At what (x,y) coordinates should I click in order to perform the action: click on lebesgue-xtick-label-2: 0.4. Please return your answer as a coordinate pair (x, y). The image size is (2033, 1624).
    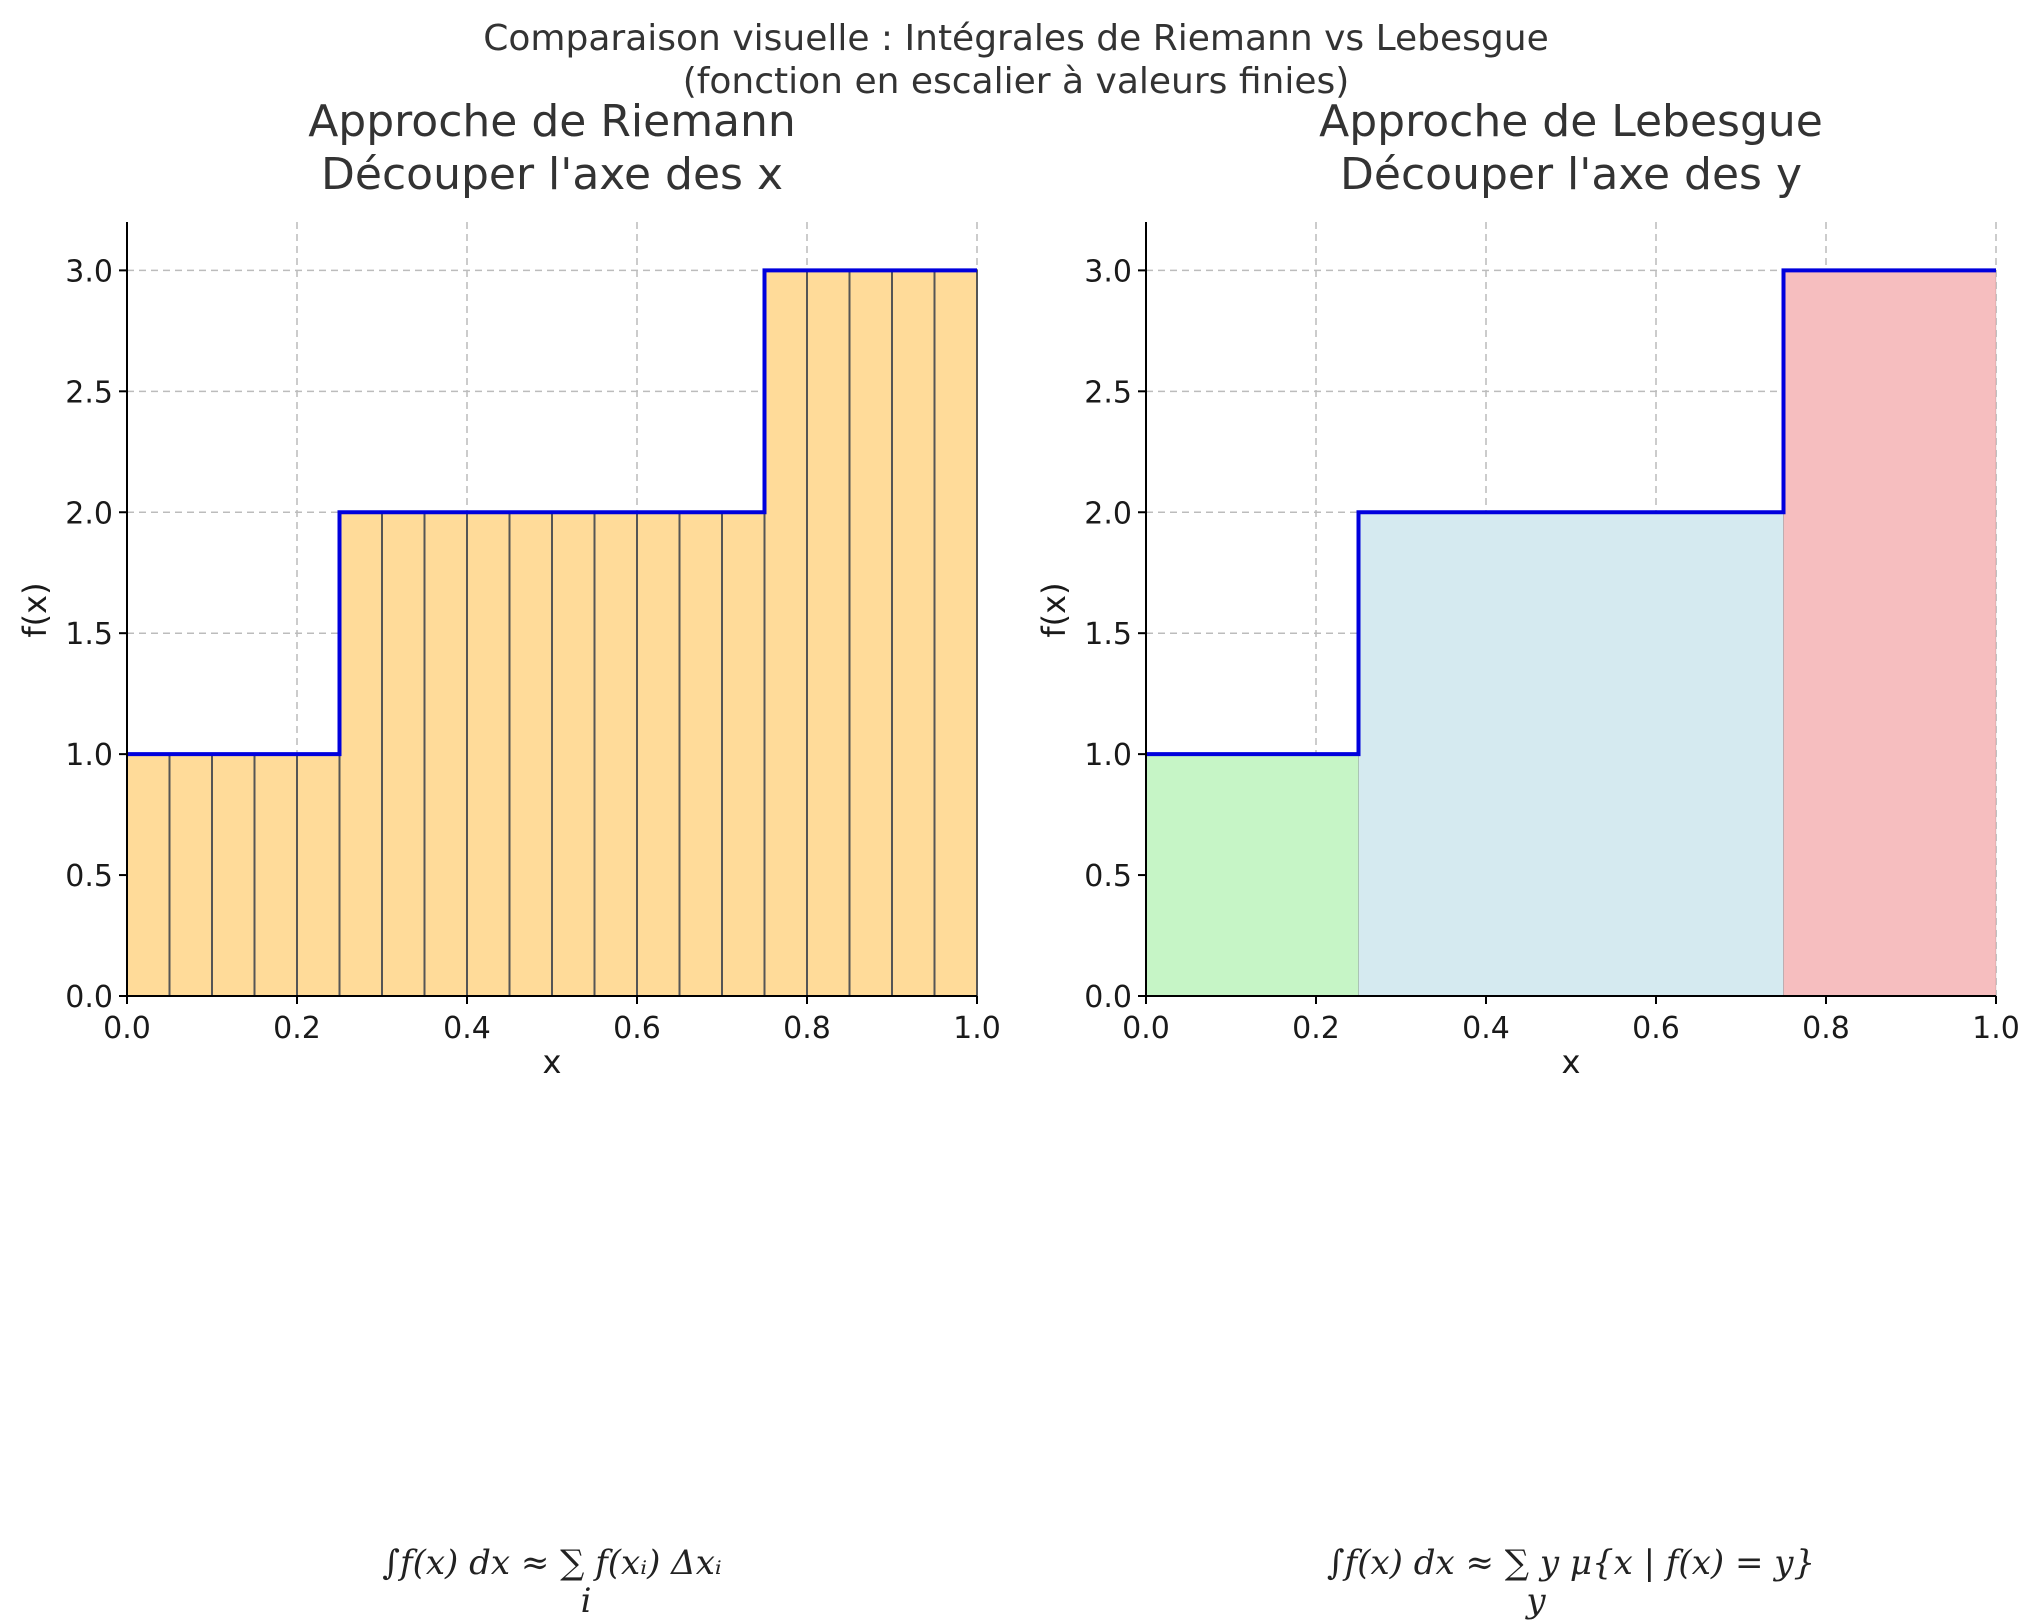
    Looking at the image, I should click on (1486, 1028).